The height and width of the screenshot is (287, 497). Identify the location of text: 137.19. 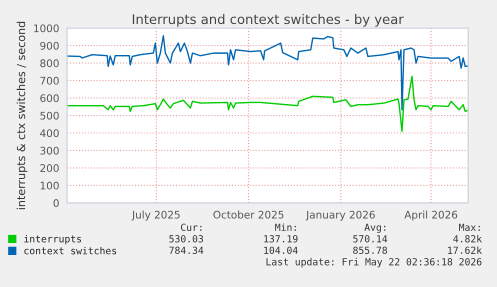
(281, 238).